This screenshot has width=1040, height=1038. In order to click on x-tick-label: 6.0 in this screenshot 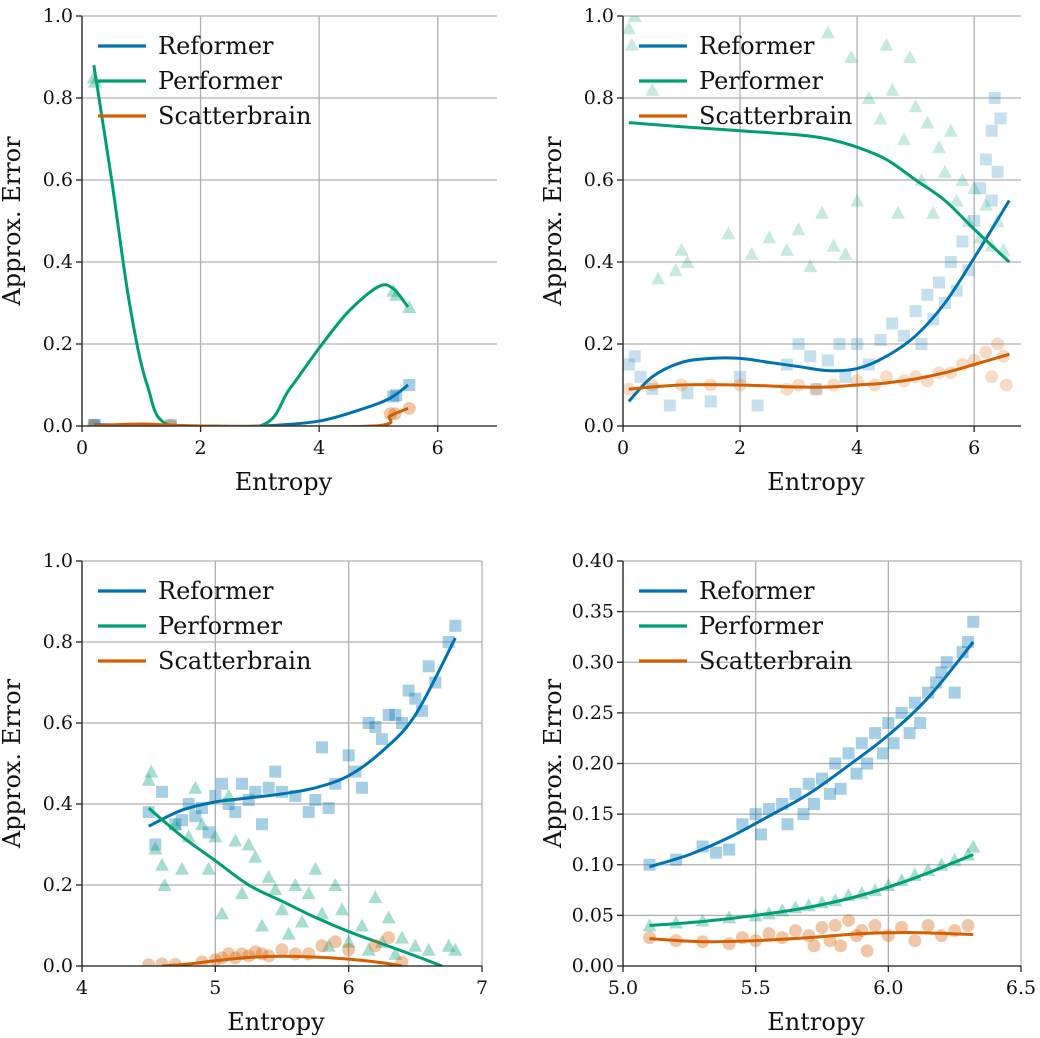, I will do `click(888, 988)`.